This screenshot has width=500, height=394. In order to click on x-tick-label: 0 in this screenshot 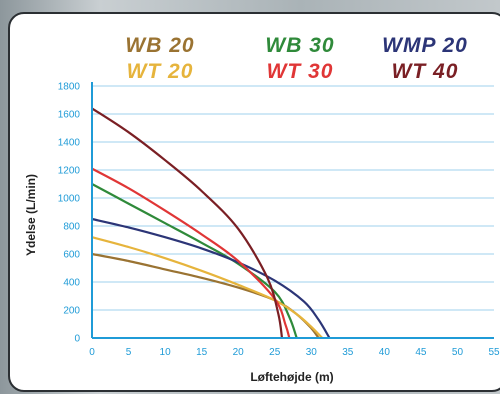, I will do `click(92, 352)`.